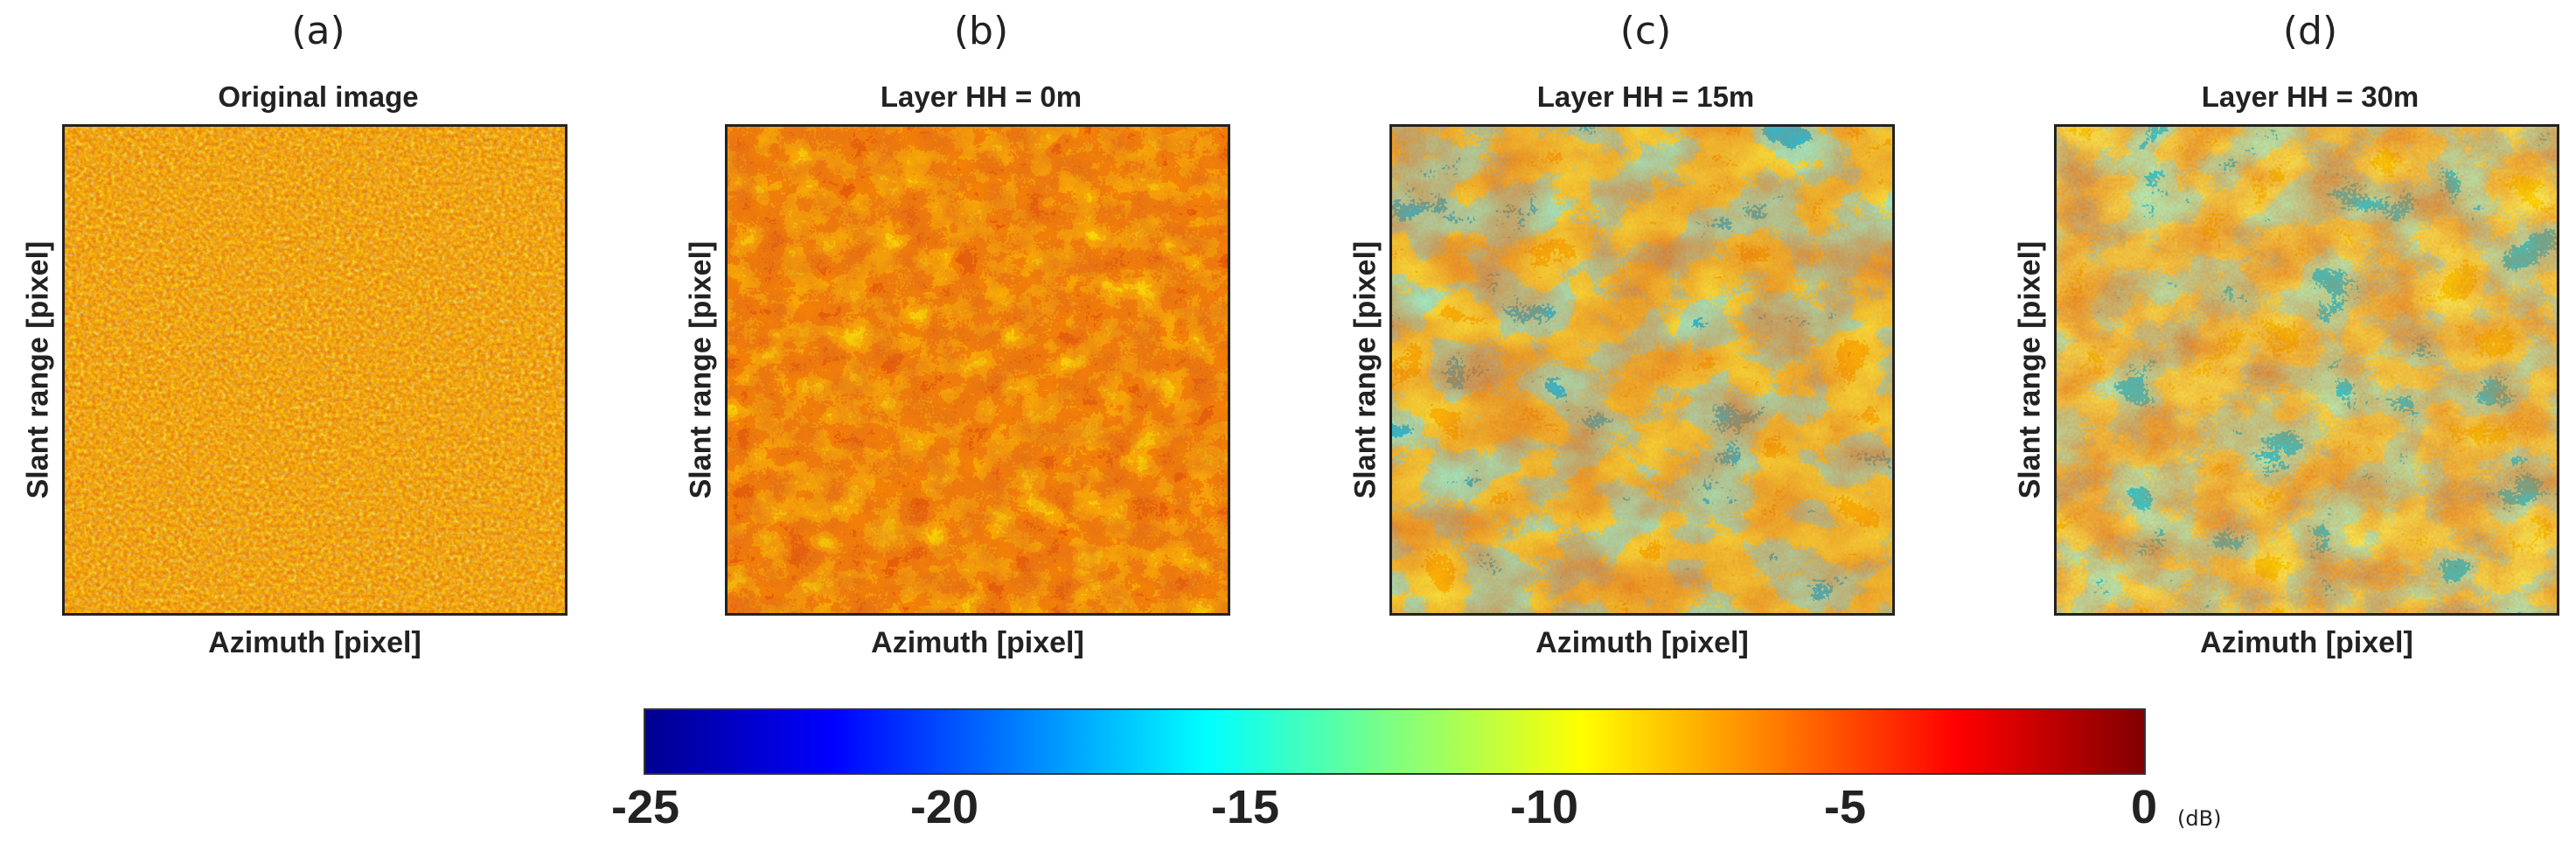 This screenshot has height=864, width=2576. What do you see at coordinates (1645, 31) in the screenshot?
I see `panel-letter: (c)` at bounding box center [1645, 31].